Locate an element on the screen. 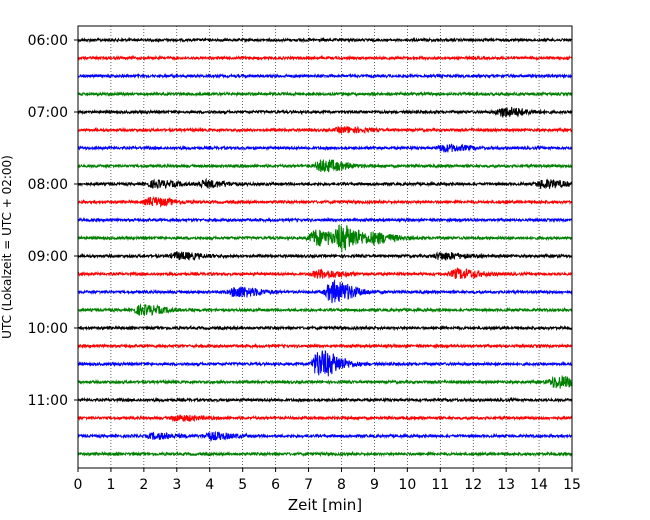  y-tick-label: 07:00 is located at coordinates (48, 113).